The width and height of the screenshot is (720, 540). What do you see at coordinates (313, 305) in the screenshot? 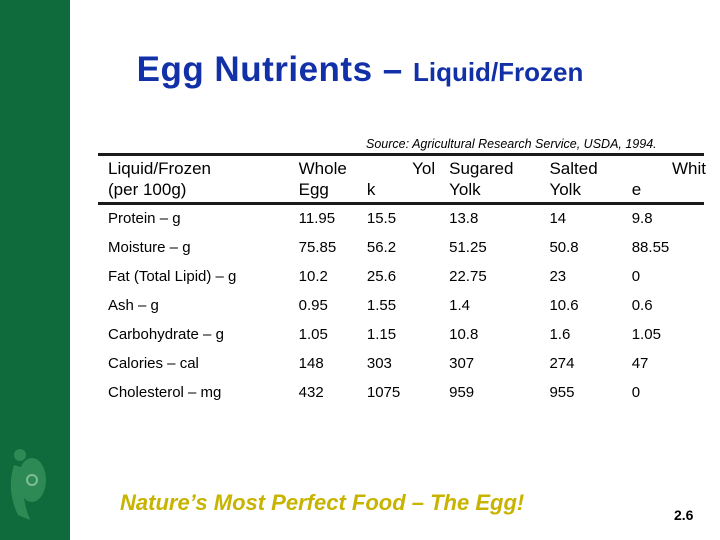
I see `cell-value: 0.95` at bounding box center [313, 305].